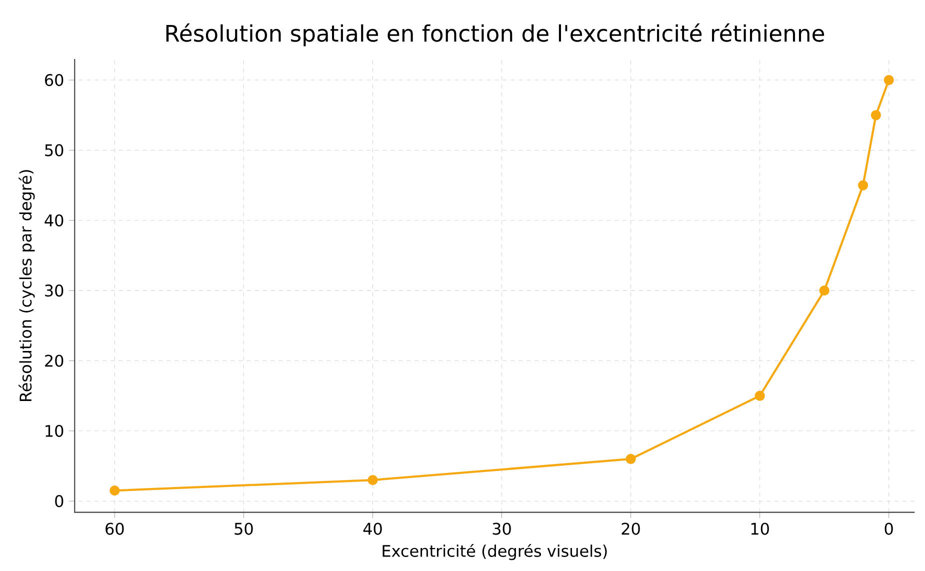 The height and width of the screenshot is (571, 925). What do you see at coordinates (495, 34) in the screenshot?
I see `chart-title: Résolution spatiale en fonction de l'excentricité rétinienne` at bounding box center [495, 34].